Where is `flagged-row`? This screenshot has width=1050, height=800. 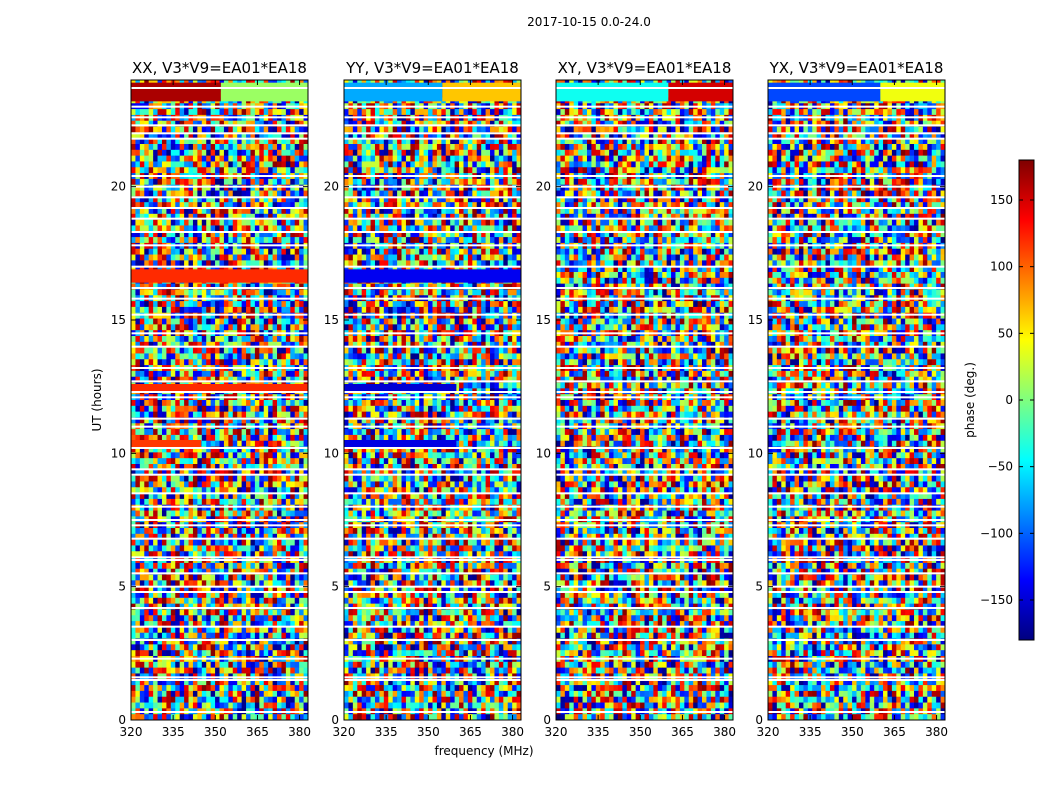 flagged-row is located at coordinates (219, 333).